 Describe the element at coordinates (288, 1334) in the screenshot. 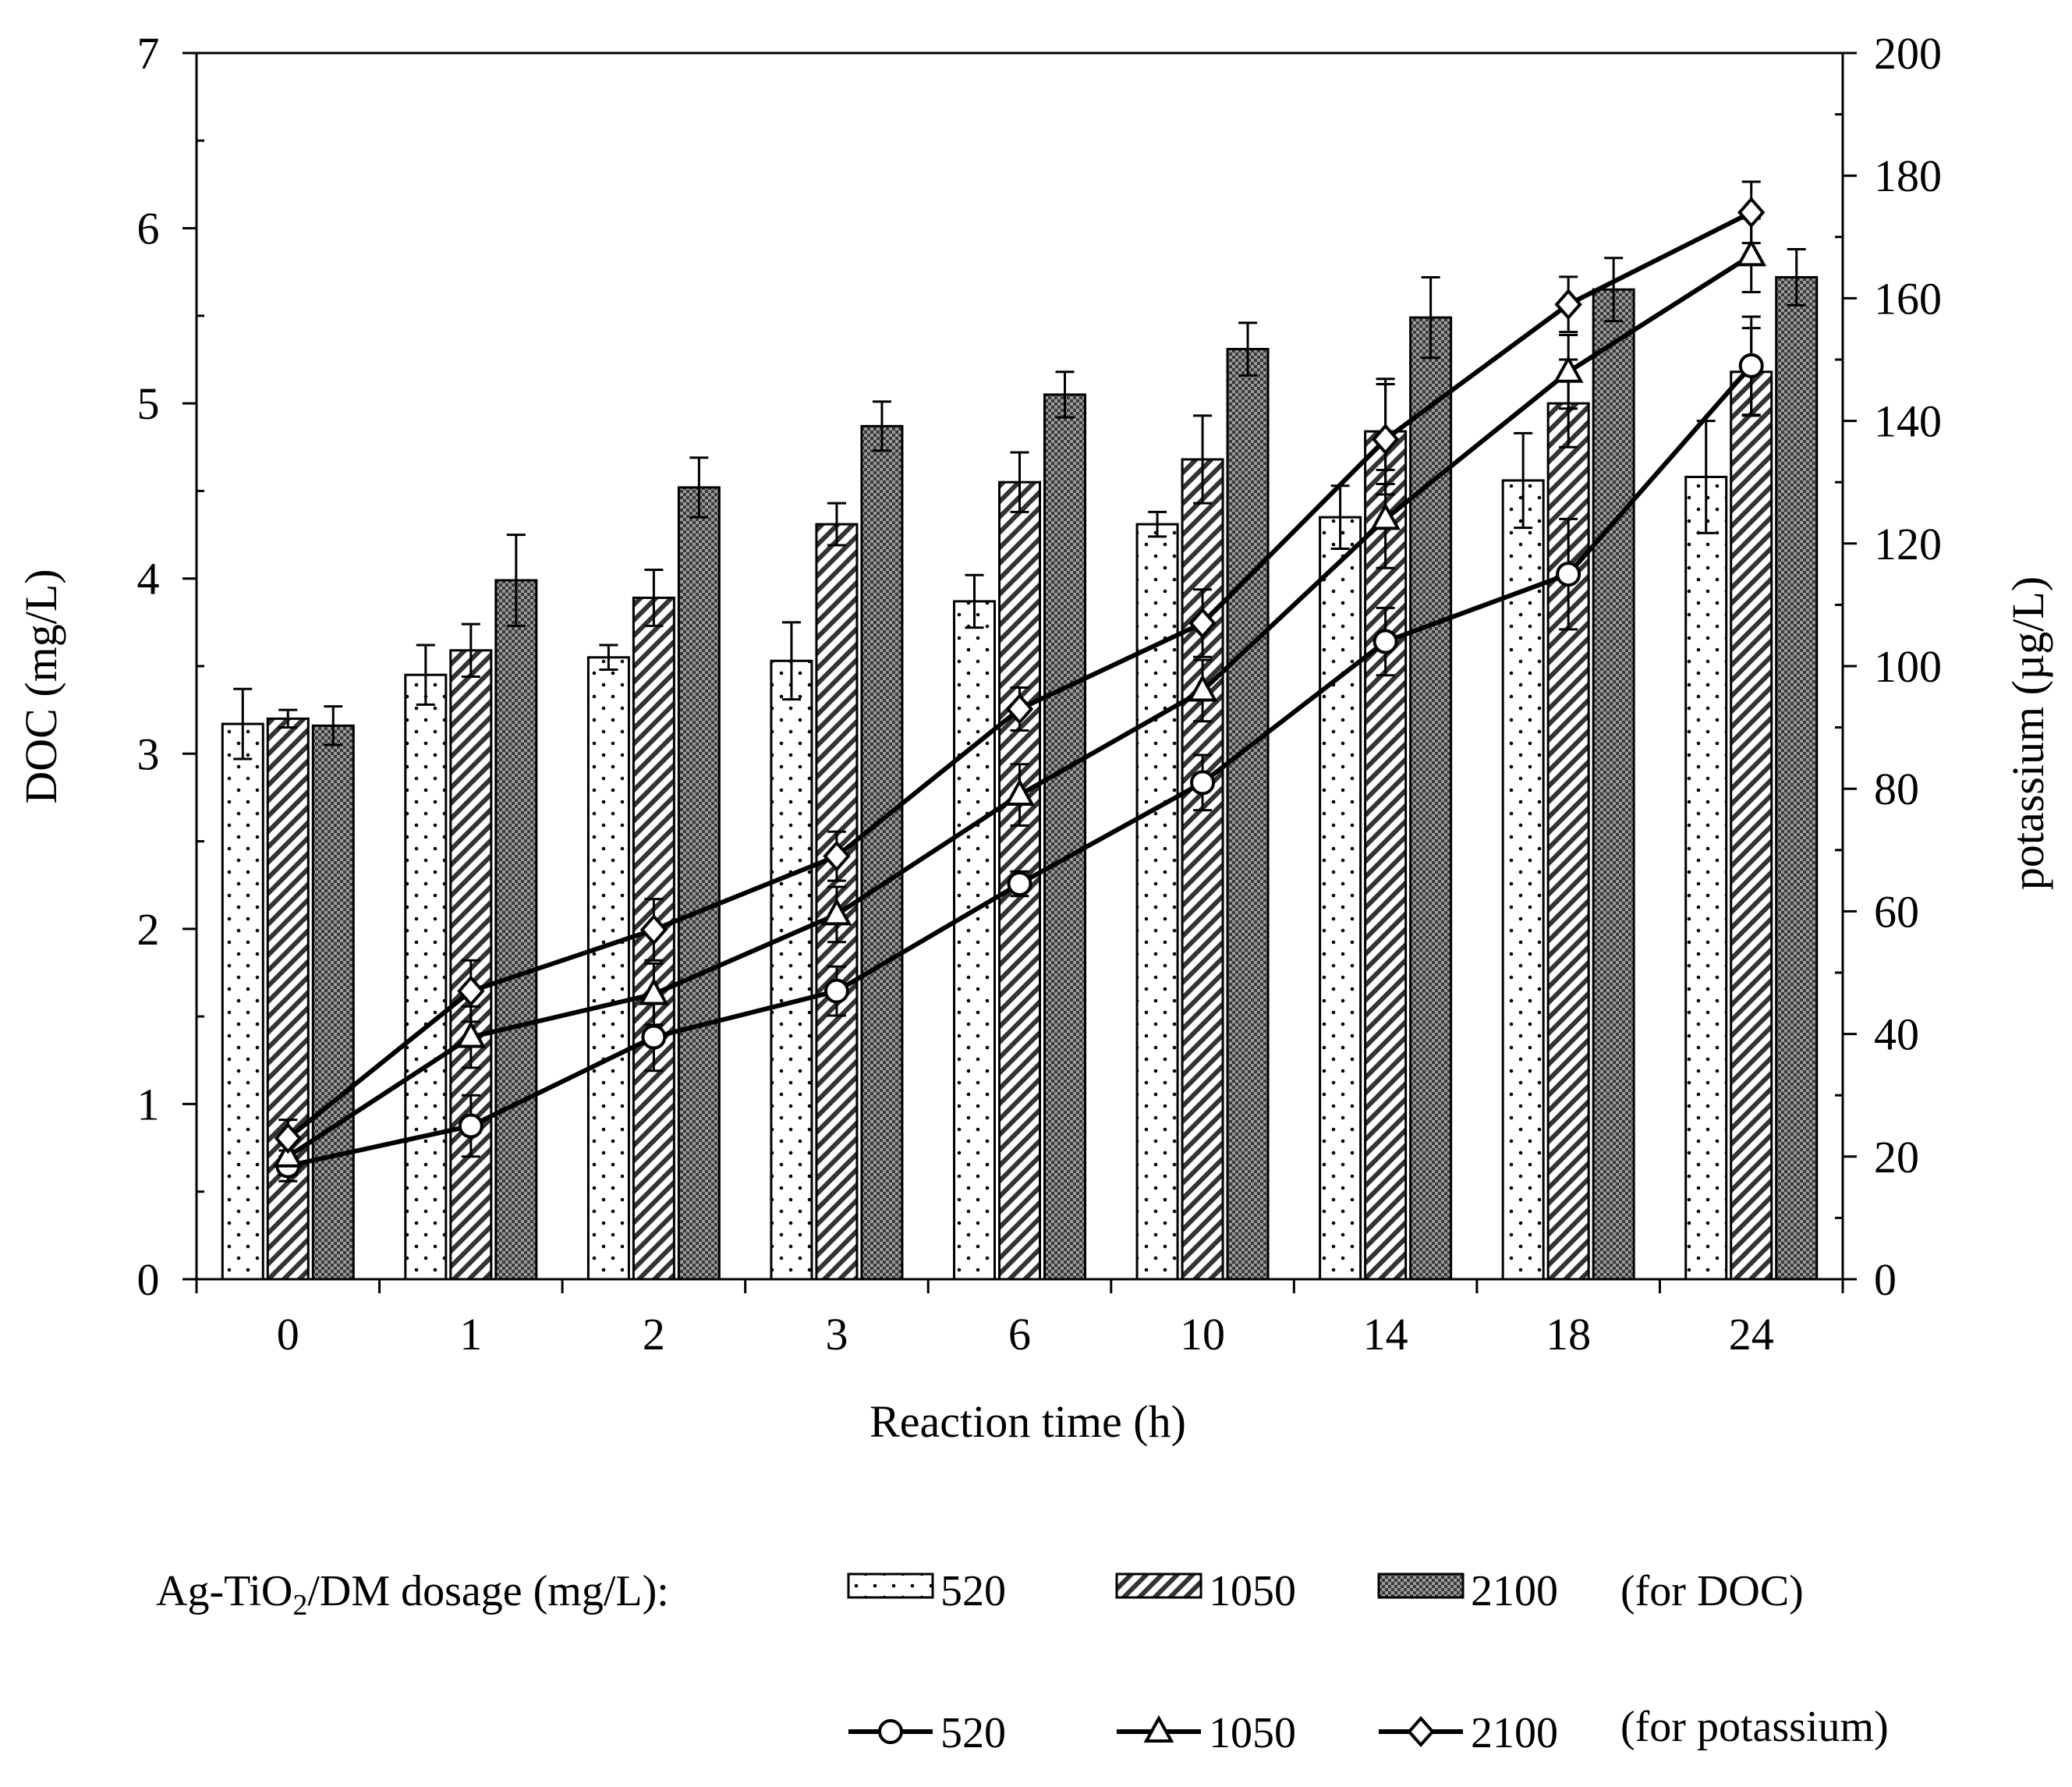

I see `x-tick-label: 0` at that location.